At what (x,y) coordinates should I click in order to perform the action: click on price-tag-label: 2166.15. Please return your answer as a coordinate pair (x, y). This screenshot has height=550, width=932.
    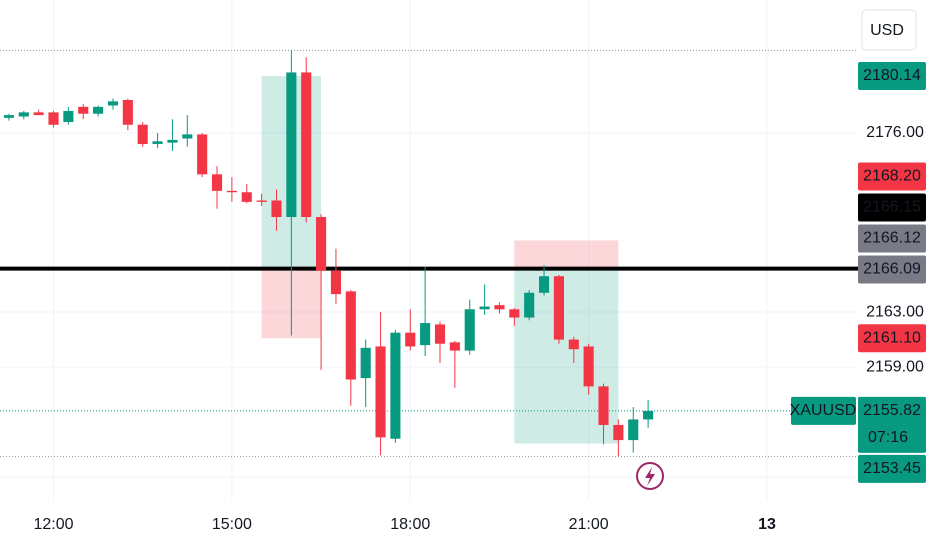
    Looking at the image, I should click on (892, 207).